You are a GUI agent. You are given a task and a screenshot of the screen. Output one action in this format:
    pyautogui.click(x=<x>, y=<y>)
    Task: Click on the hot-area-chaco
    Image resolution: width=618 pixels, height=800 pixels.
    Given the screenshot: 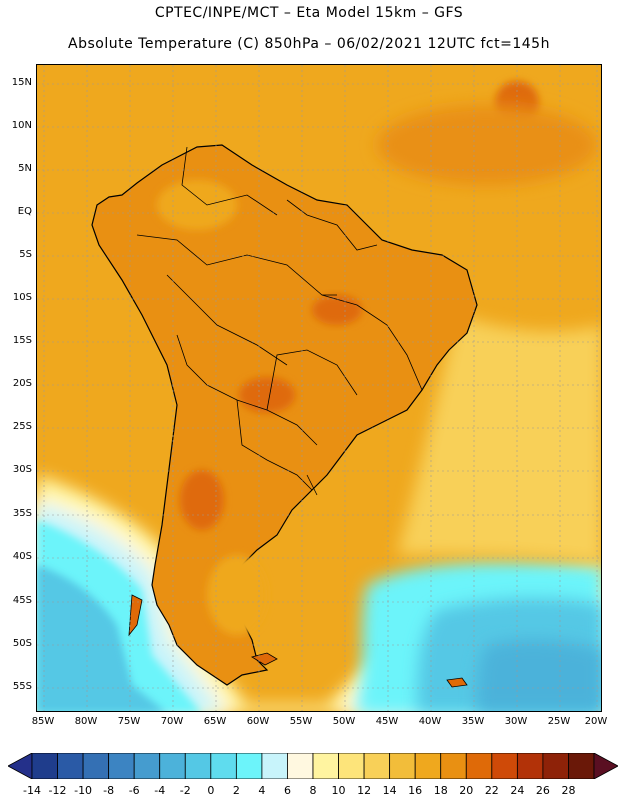 What is the action you would take?
    pyautogui.click(x=267, y=395)
    